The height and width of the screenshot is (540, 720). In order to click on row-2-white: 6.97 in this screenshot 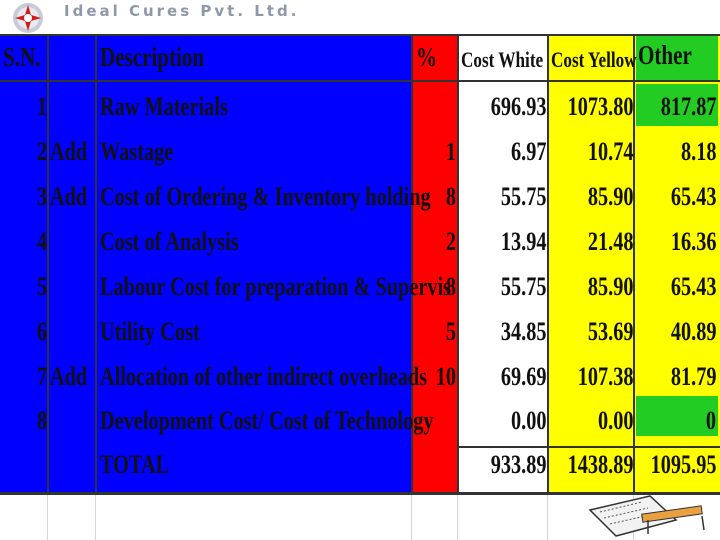, I will do `click(528, 151)`.